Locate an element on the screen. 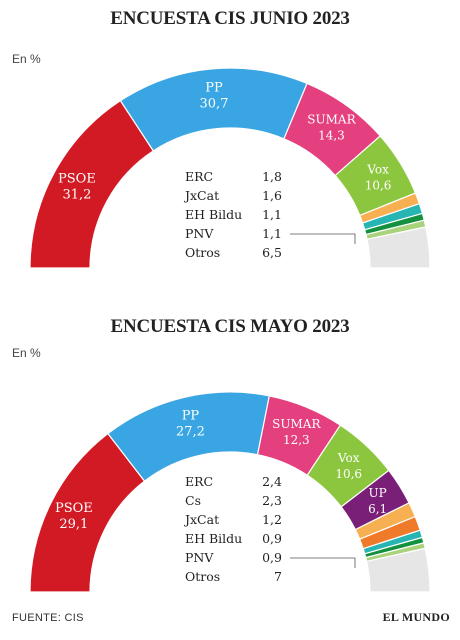 This screenshot has height=640, width=460. table-value-otros: 6,5 is located at coordinates (272, 252).